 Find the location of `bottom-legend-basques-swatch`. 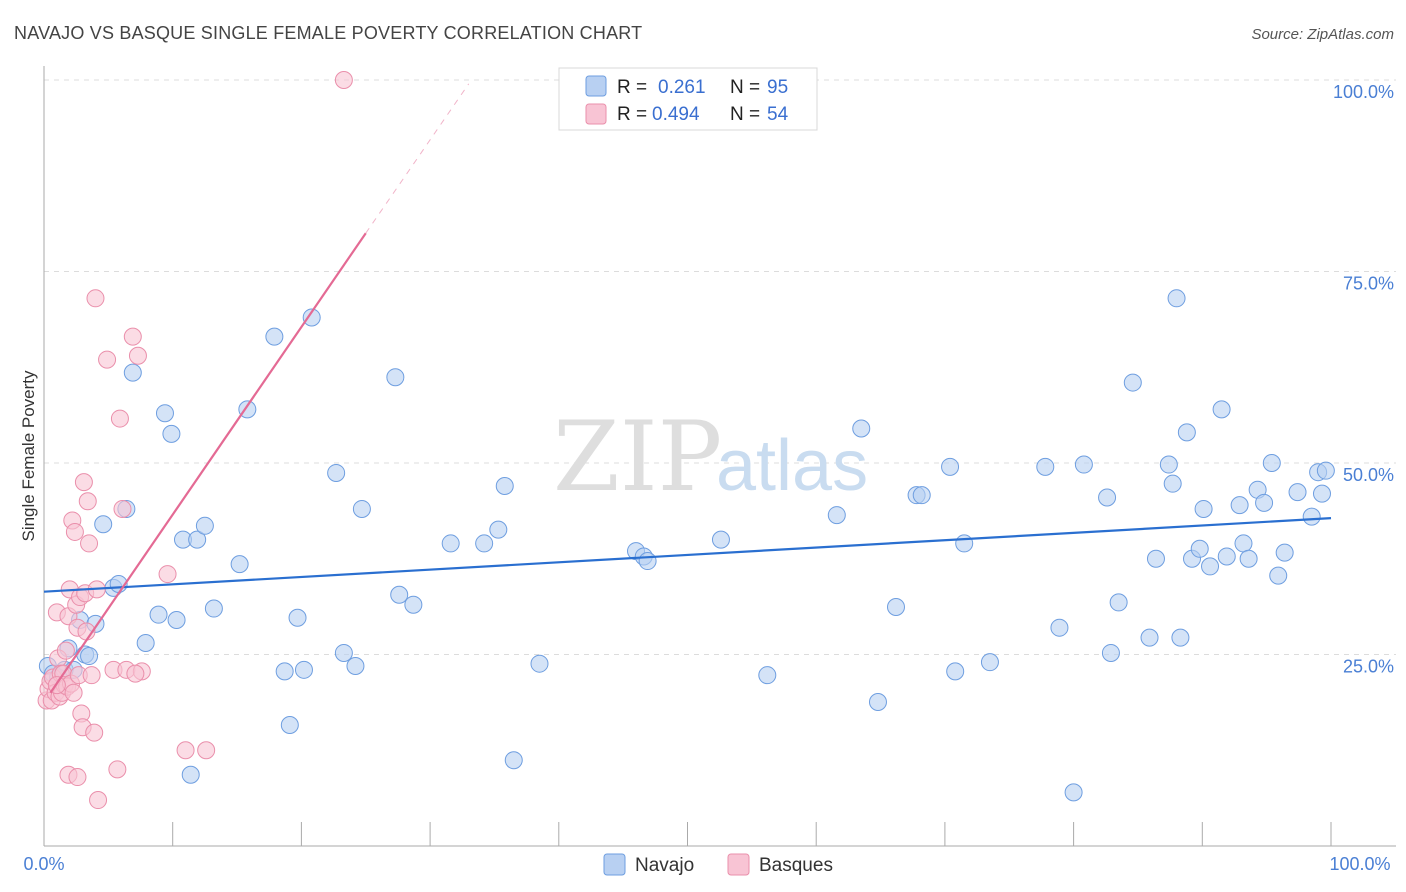

bottom-legend-basques-swatch is located at coordinates (738, 864).